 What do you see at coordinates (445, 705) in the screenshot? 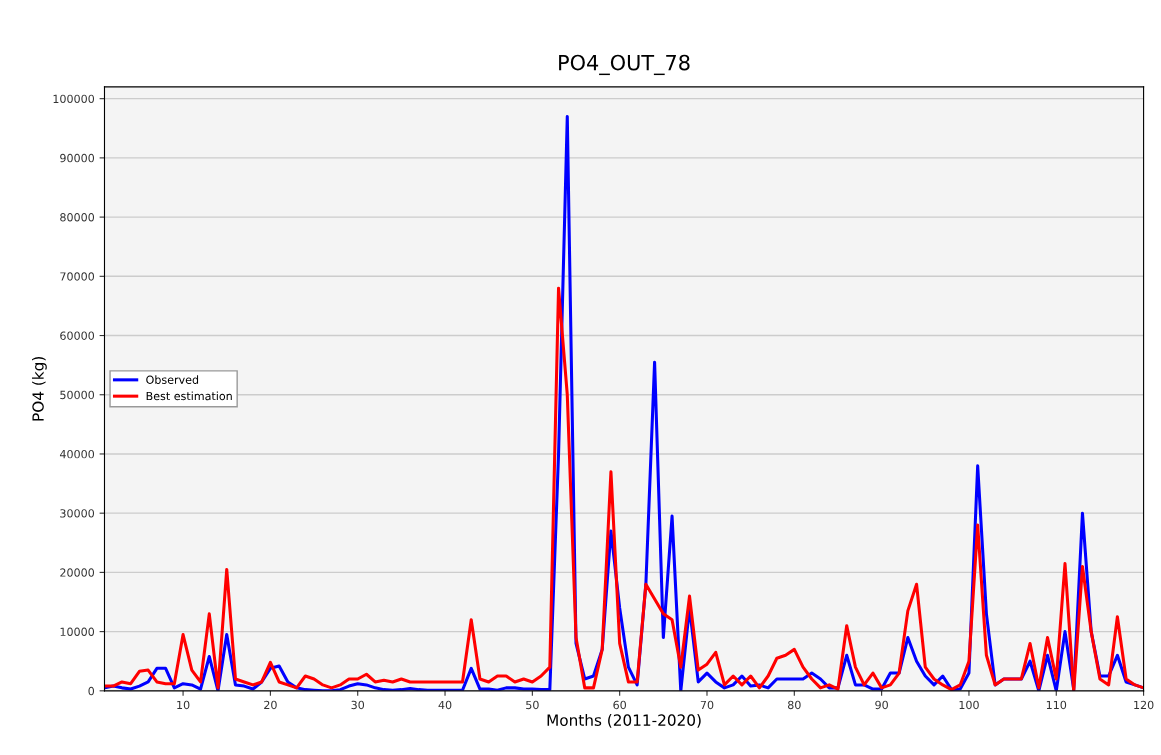
I see `x-tick-label: 40` at bounding box center [445, 705].